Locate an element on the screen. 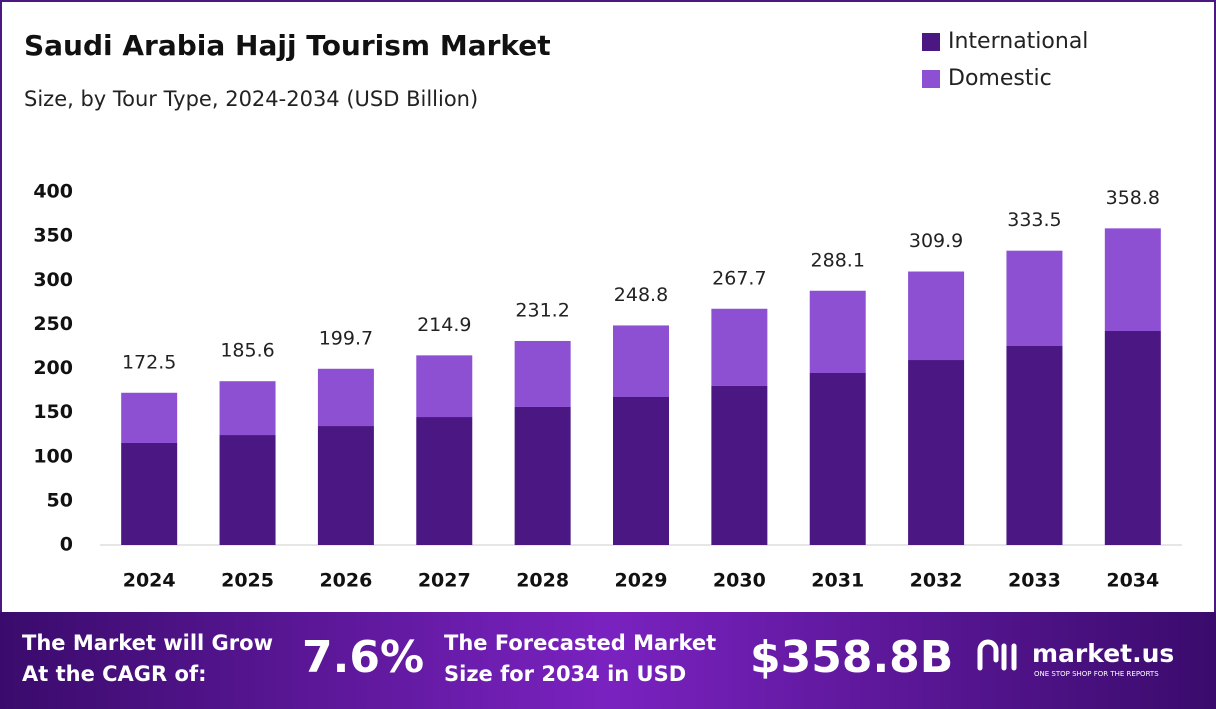  total-label: 358.8 is located at coordinates (1133, 198).